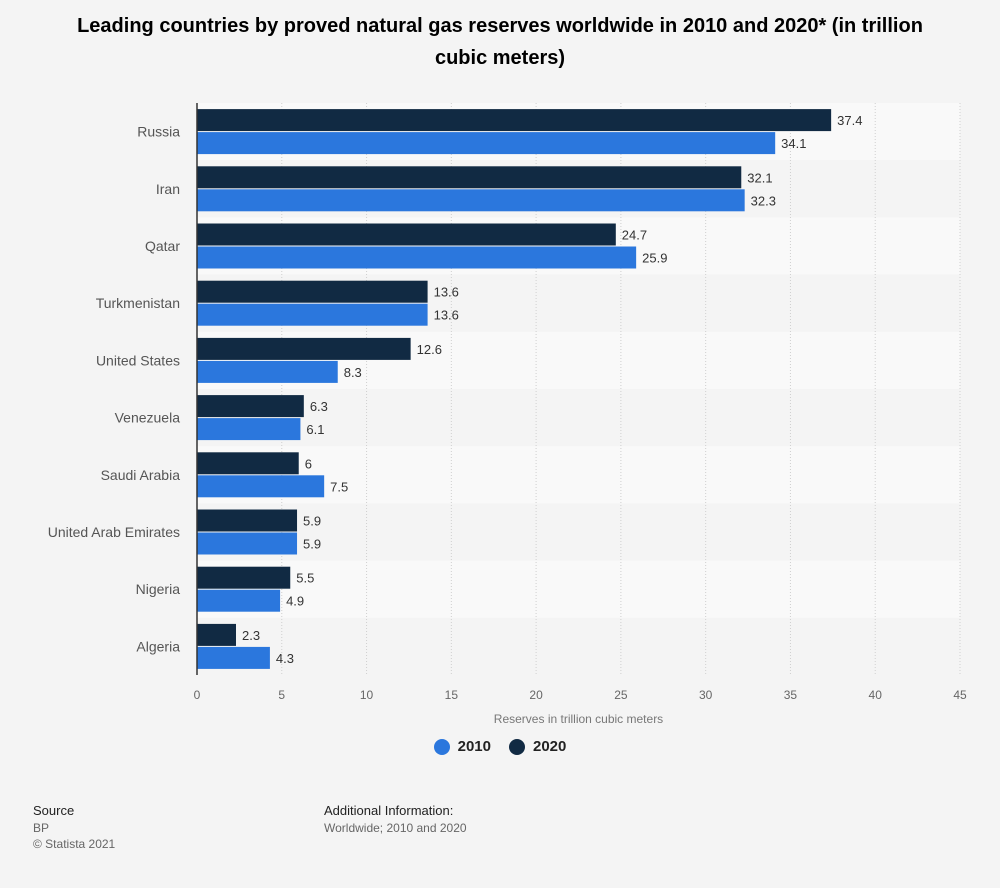 The image size is (1000, 888). Describe the element at coordinates (158, 589) in the screenshot. I see `category-label-nigeria: Nigeria` at that location.